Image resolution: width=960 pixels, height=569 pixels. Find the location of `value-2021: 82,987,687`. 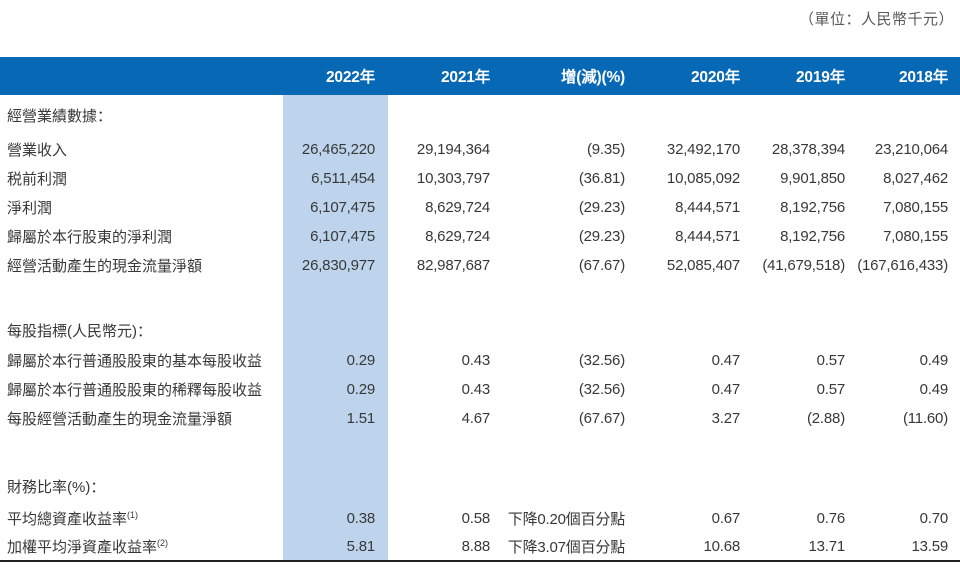

value-2021: 82,987,687 is located at coordinates (453, 265).